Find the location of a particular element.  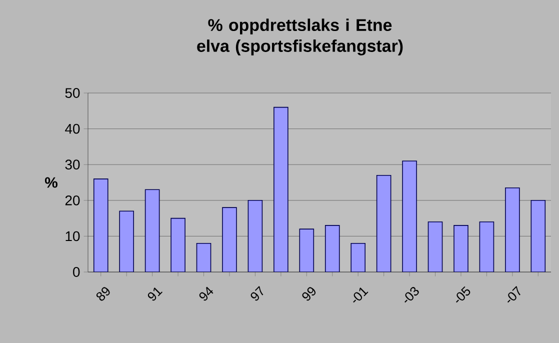

x-tick-label: 89 is located at coordinates (103, 294).